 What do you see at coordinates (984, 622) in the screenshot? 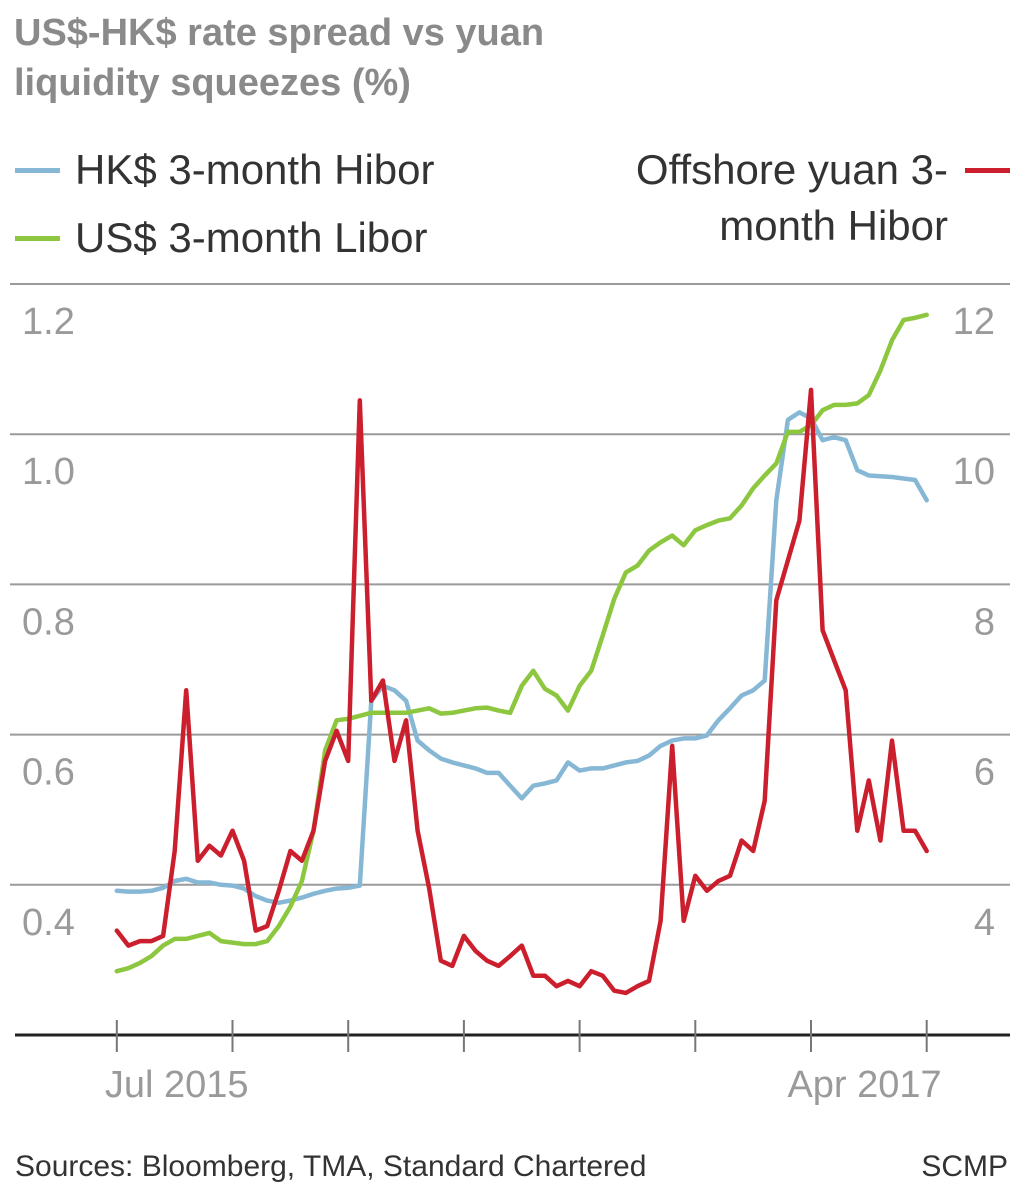
I see `y2-tick-label: 8` at bounding box center [984, 622].